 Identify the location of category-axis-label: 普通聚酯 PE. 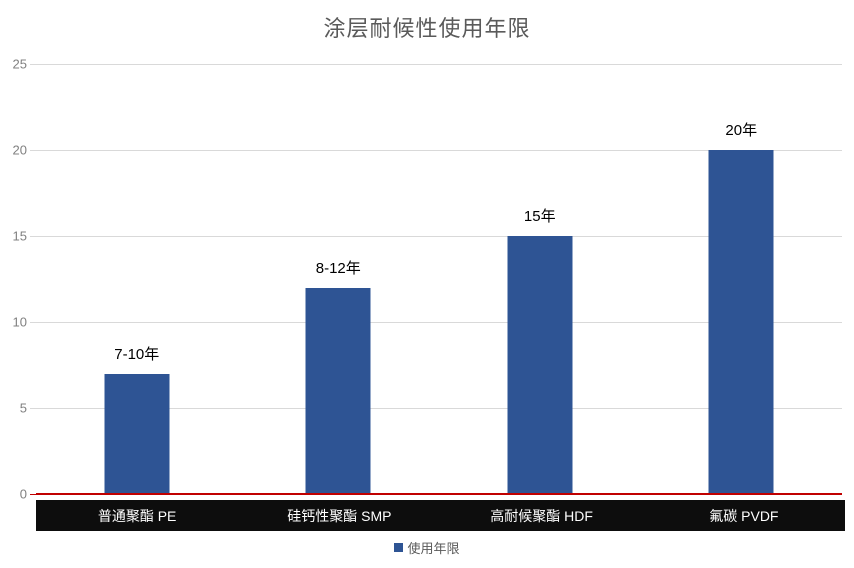
(137, 515).